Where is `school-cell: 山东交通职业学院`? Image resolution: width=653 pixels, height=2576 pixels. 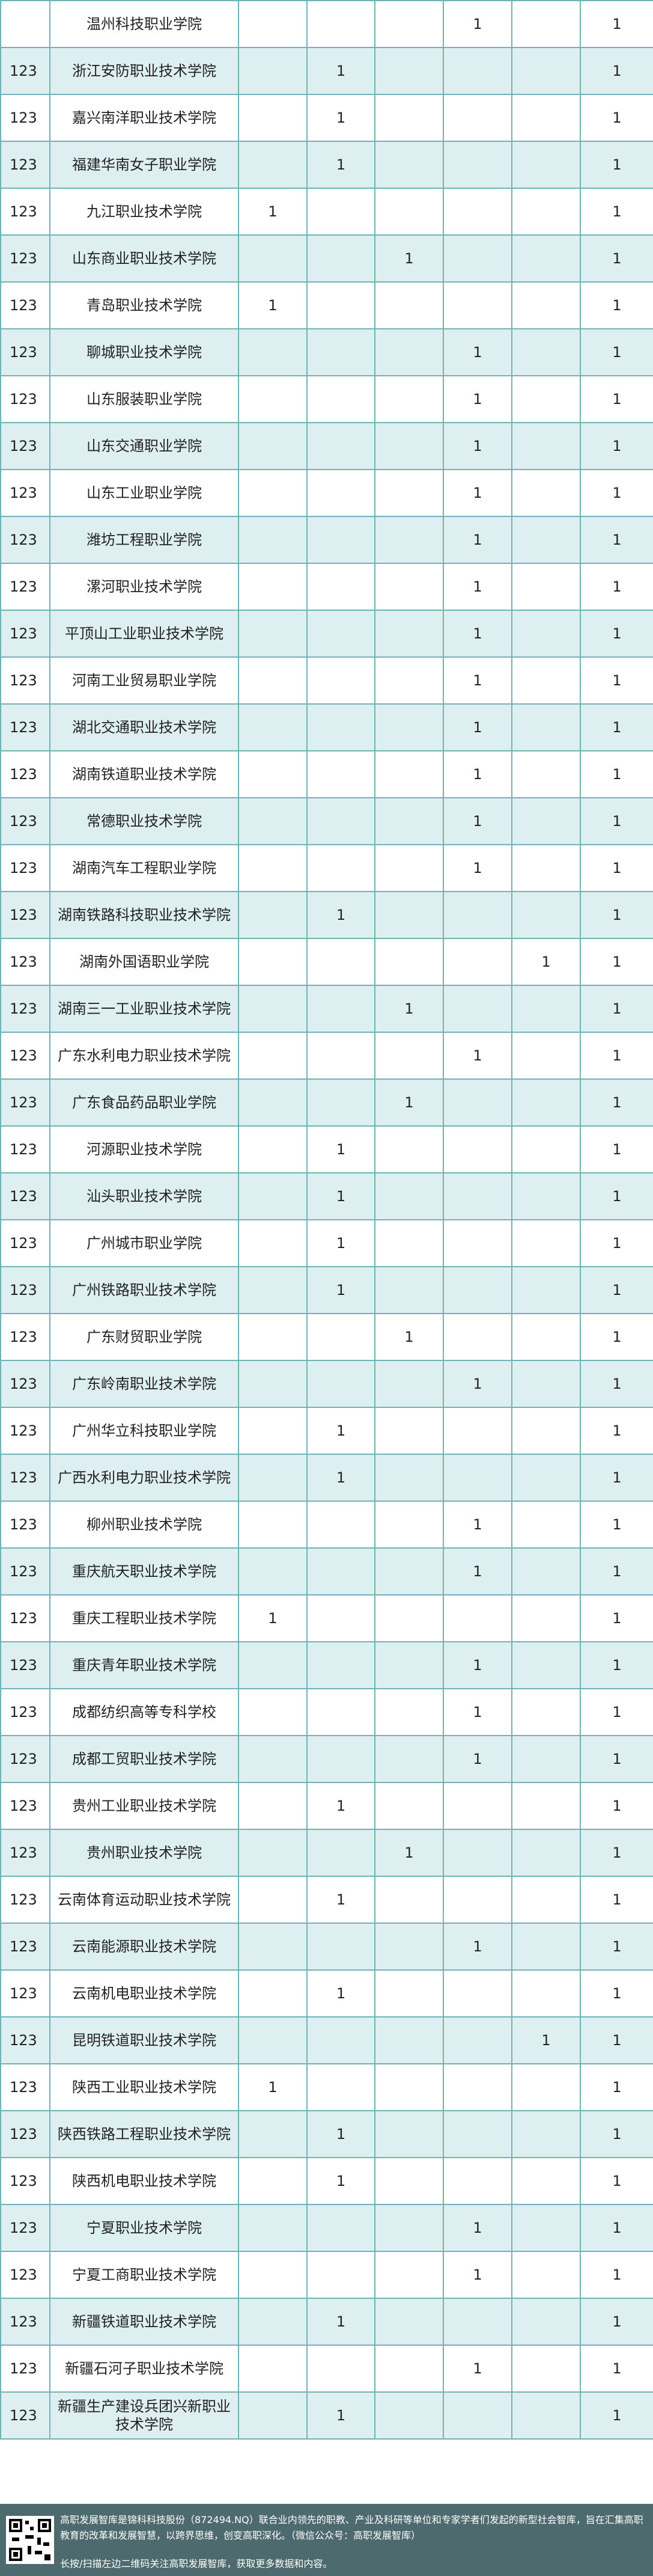
school-cell: 山东交通职业学院 is located at coordinates (144, 446).